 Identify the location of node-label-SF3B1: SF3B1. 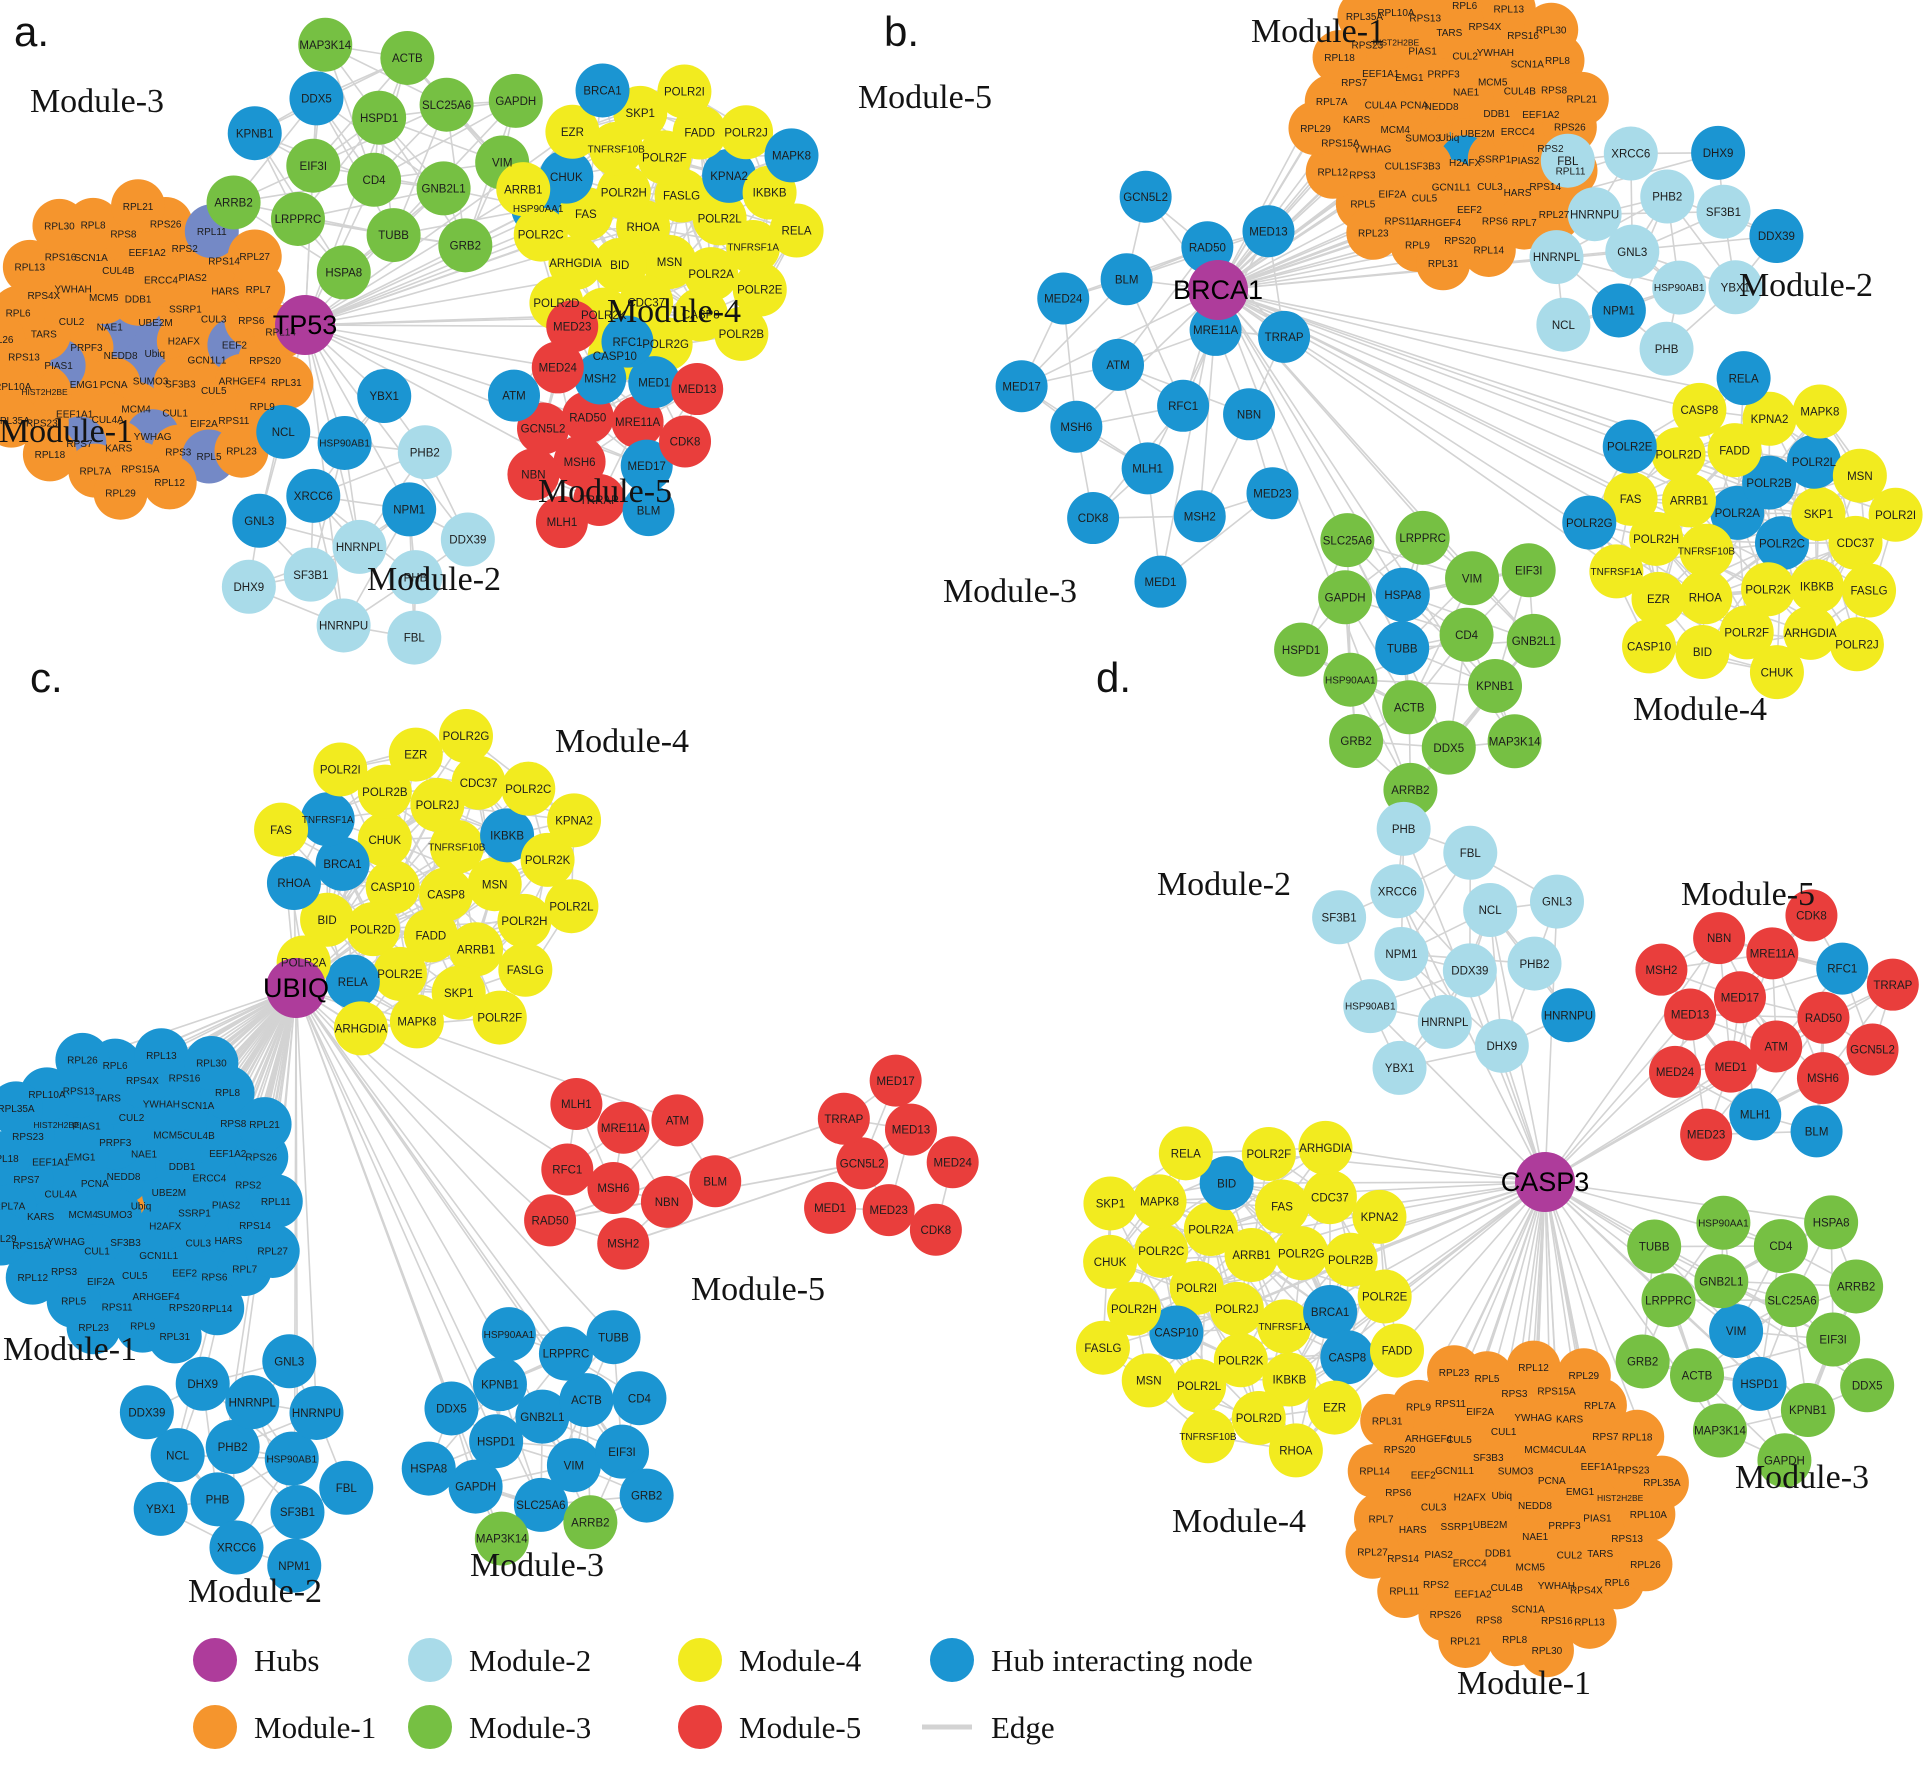
(297, 1513).